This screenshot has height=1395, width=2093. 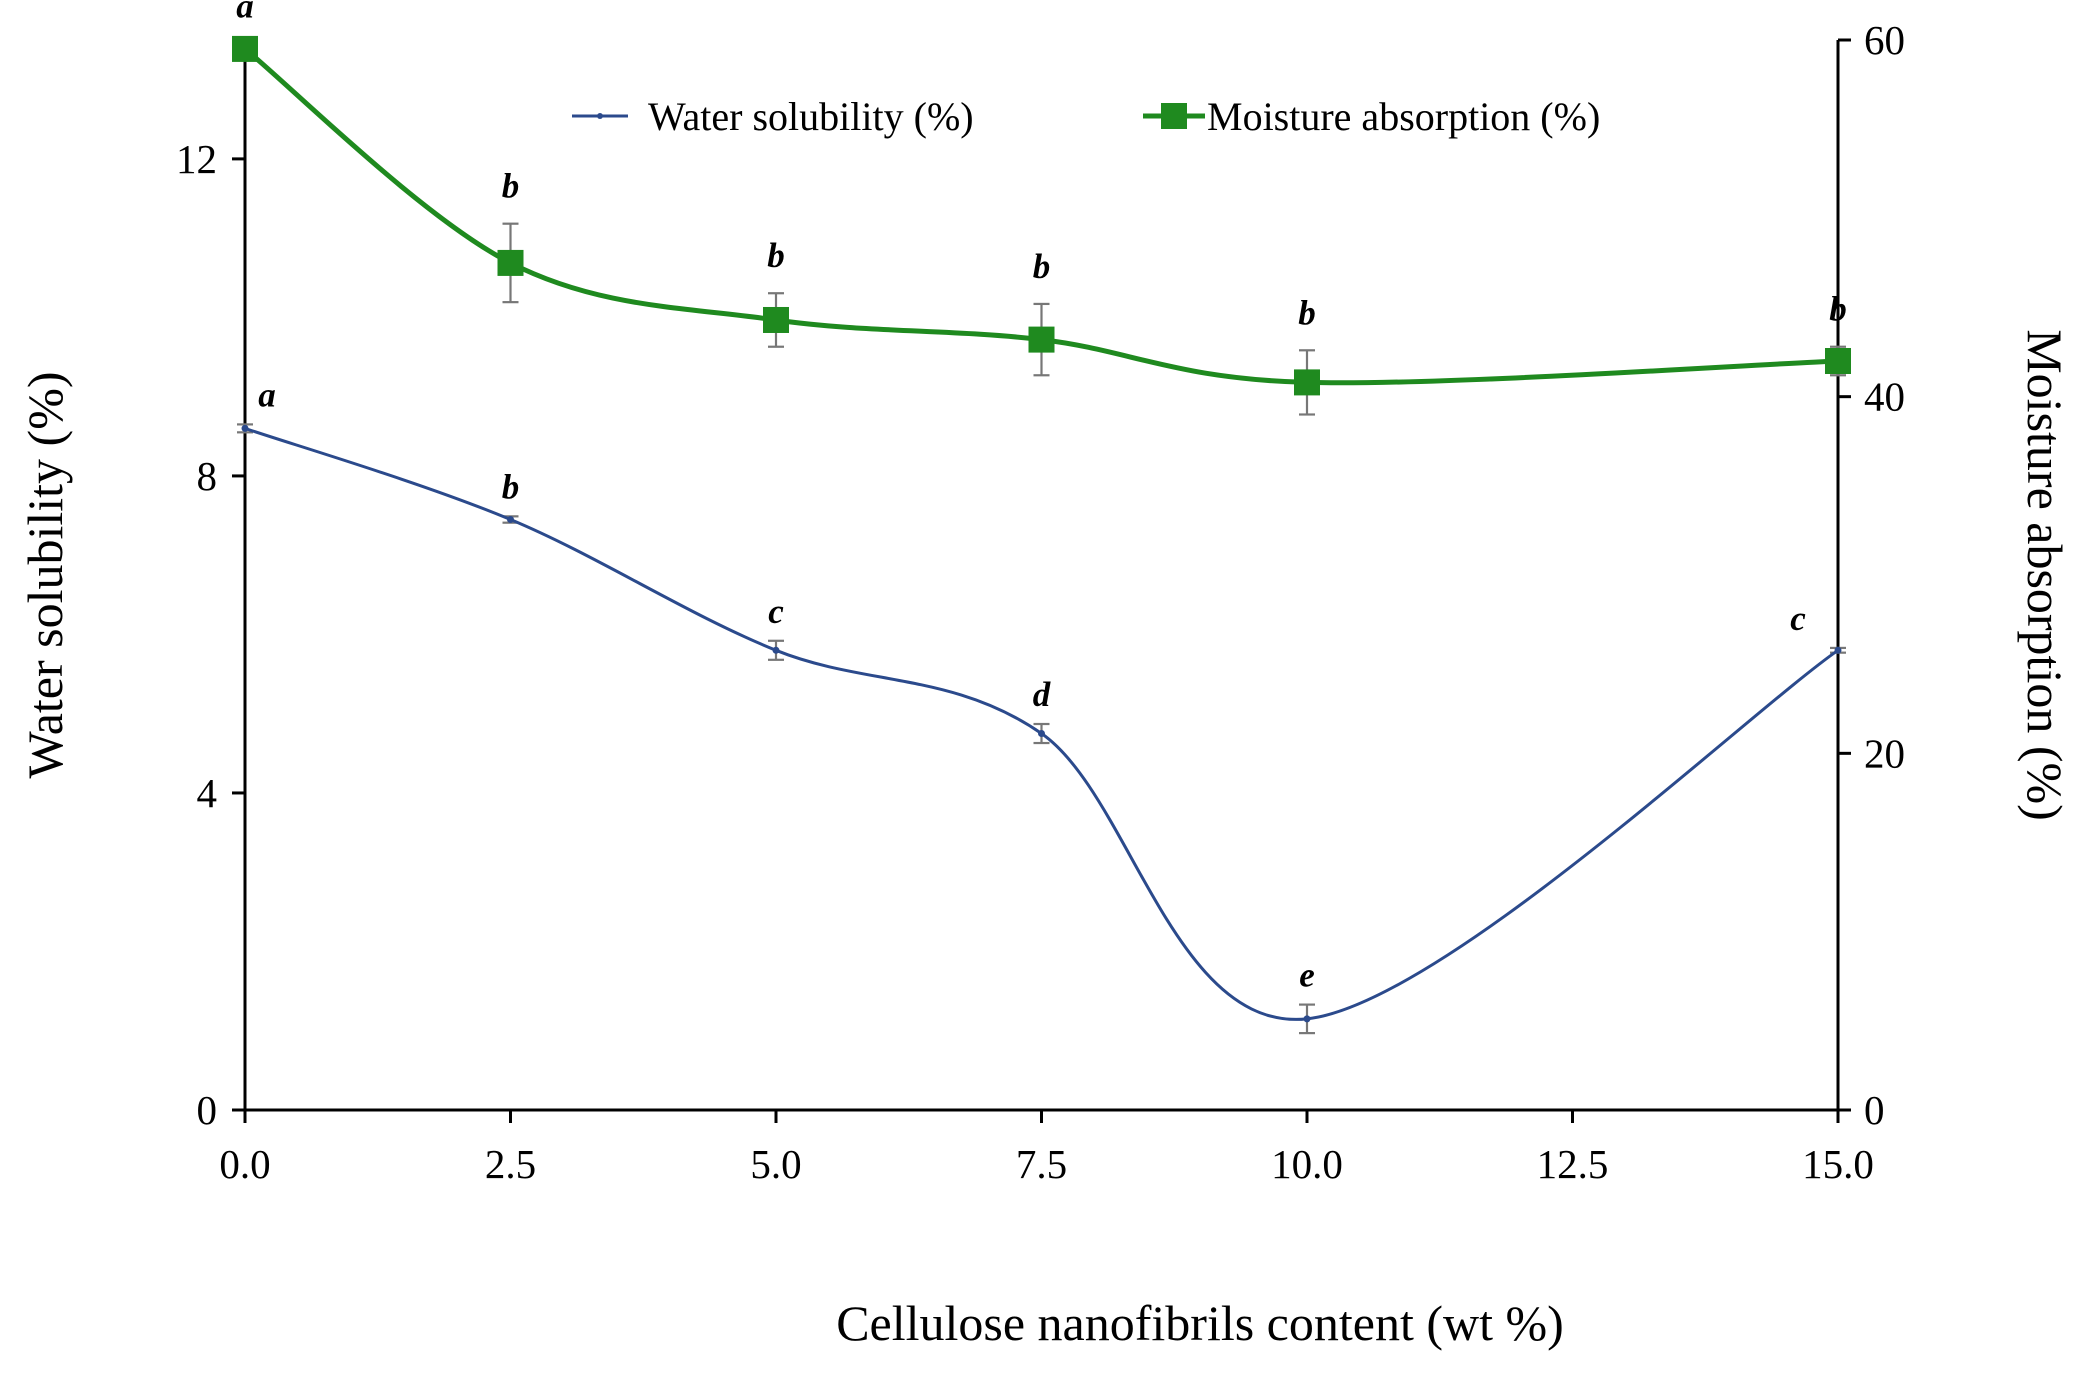 I want to click on legend-moisture-absorption-label: Moisture absorption (%), so click(x=1403, y=116).